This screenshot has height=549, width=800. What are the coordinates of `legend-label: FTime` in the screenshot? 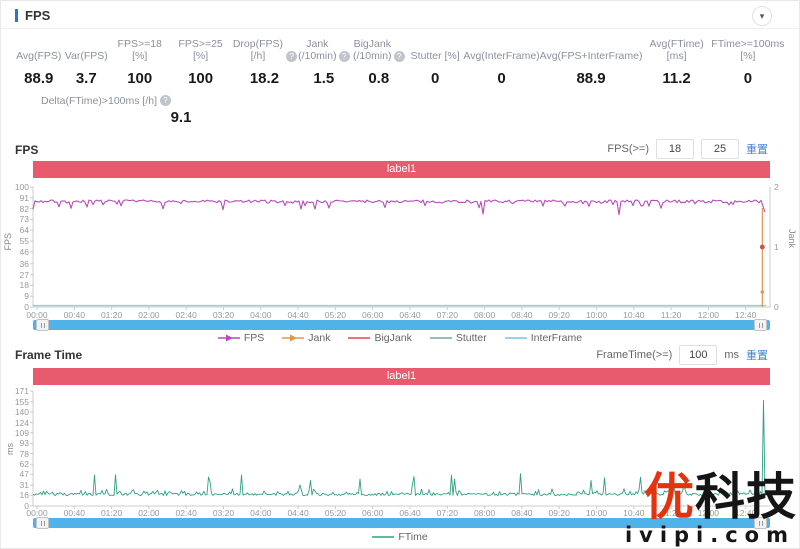 It's located at (413, 537).